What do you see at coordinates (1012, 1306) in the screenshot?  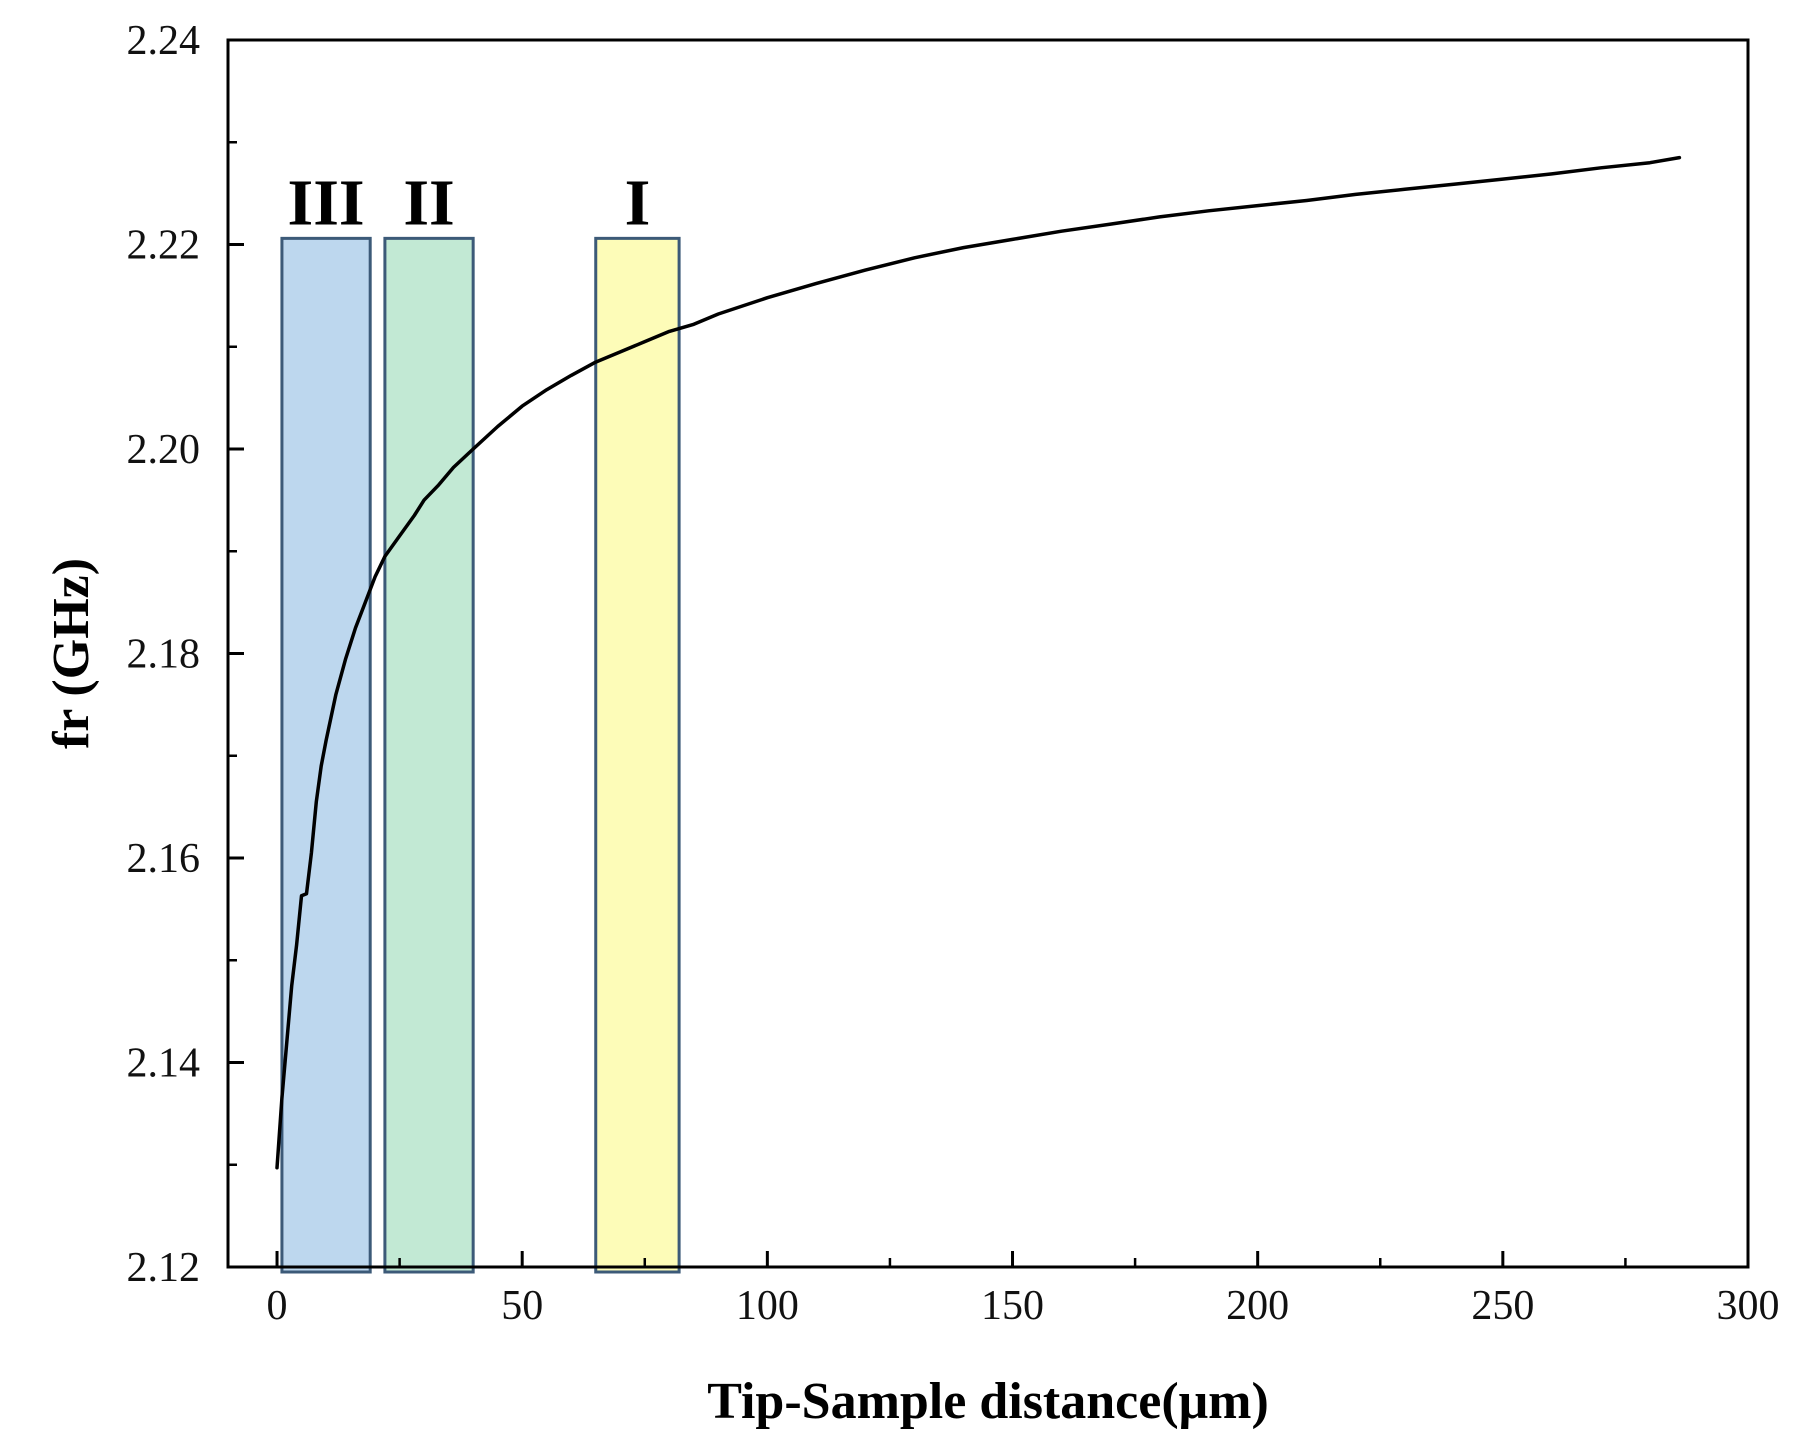 I see `x-tick-label: 150` at bounding box center [1012, 1306].